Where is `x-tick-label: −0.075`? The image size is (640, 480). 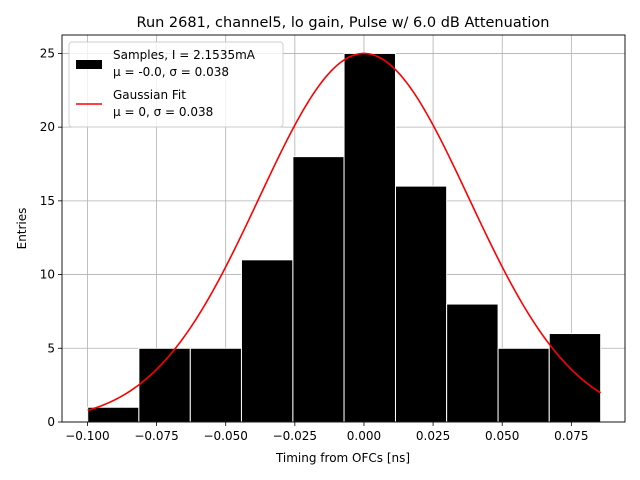
x-tick-label: −0.075 is located at coordinates (156, 436).